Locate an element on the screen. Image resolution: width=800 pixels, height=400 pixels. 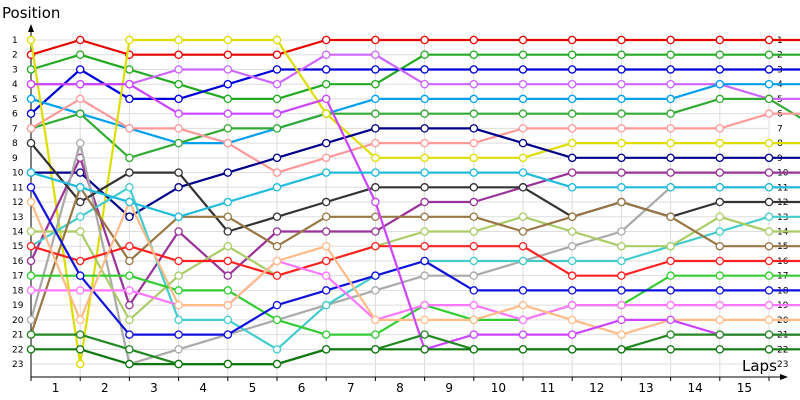
y-tick-label-left: 17 is located at coordinates (17, 277).